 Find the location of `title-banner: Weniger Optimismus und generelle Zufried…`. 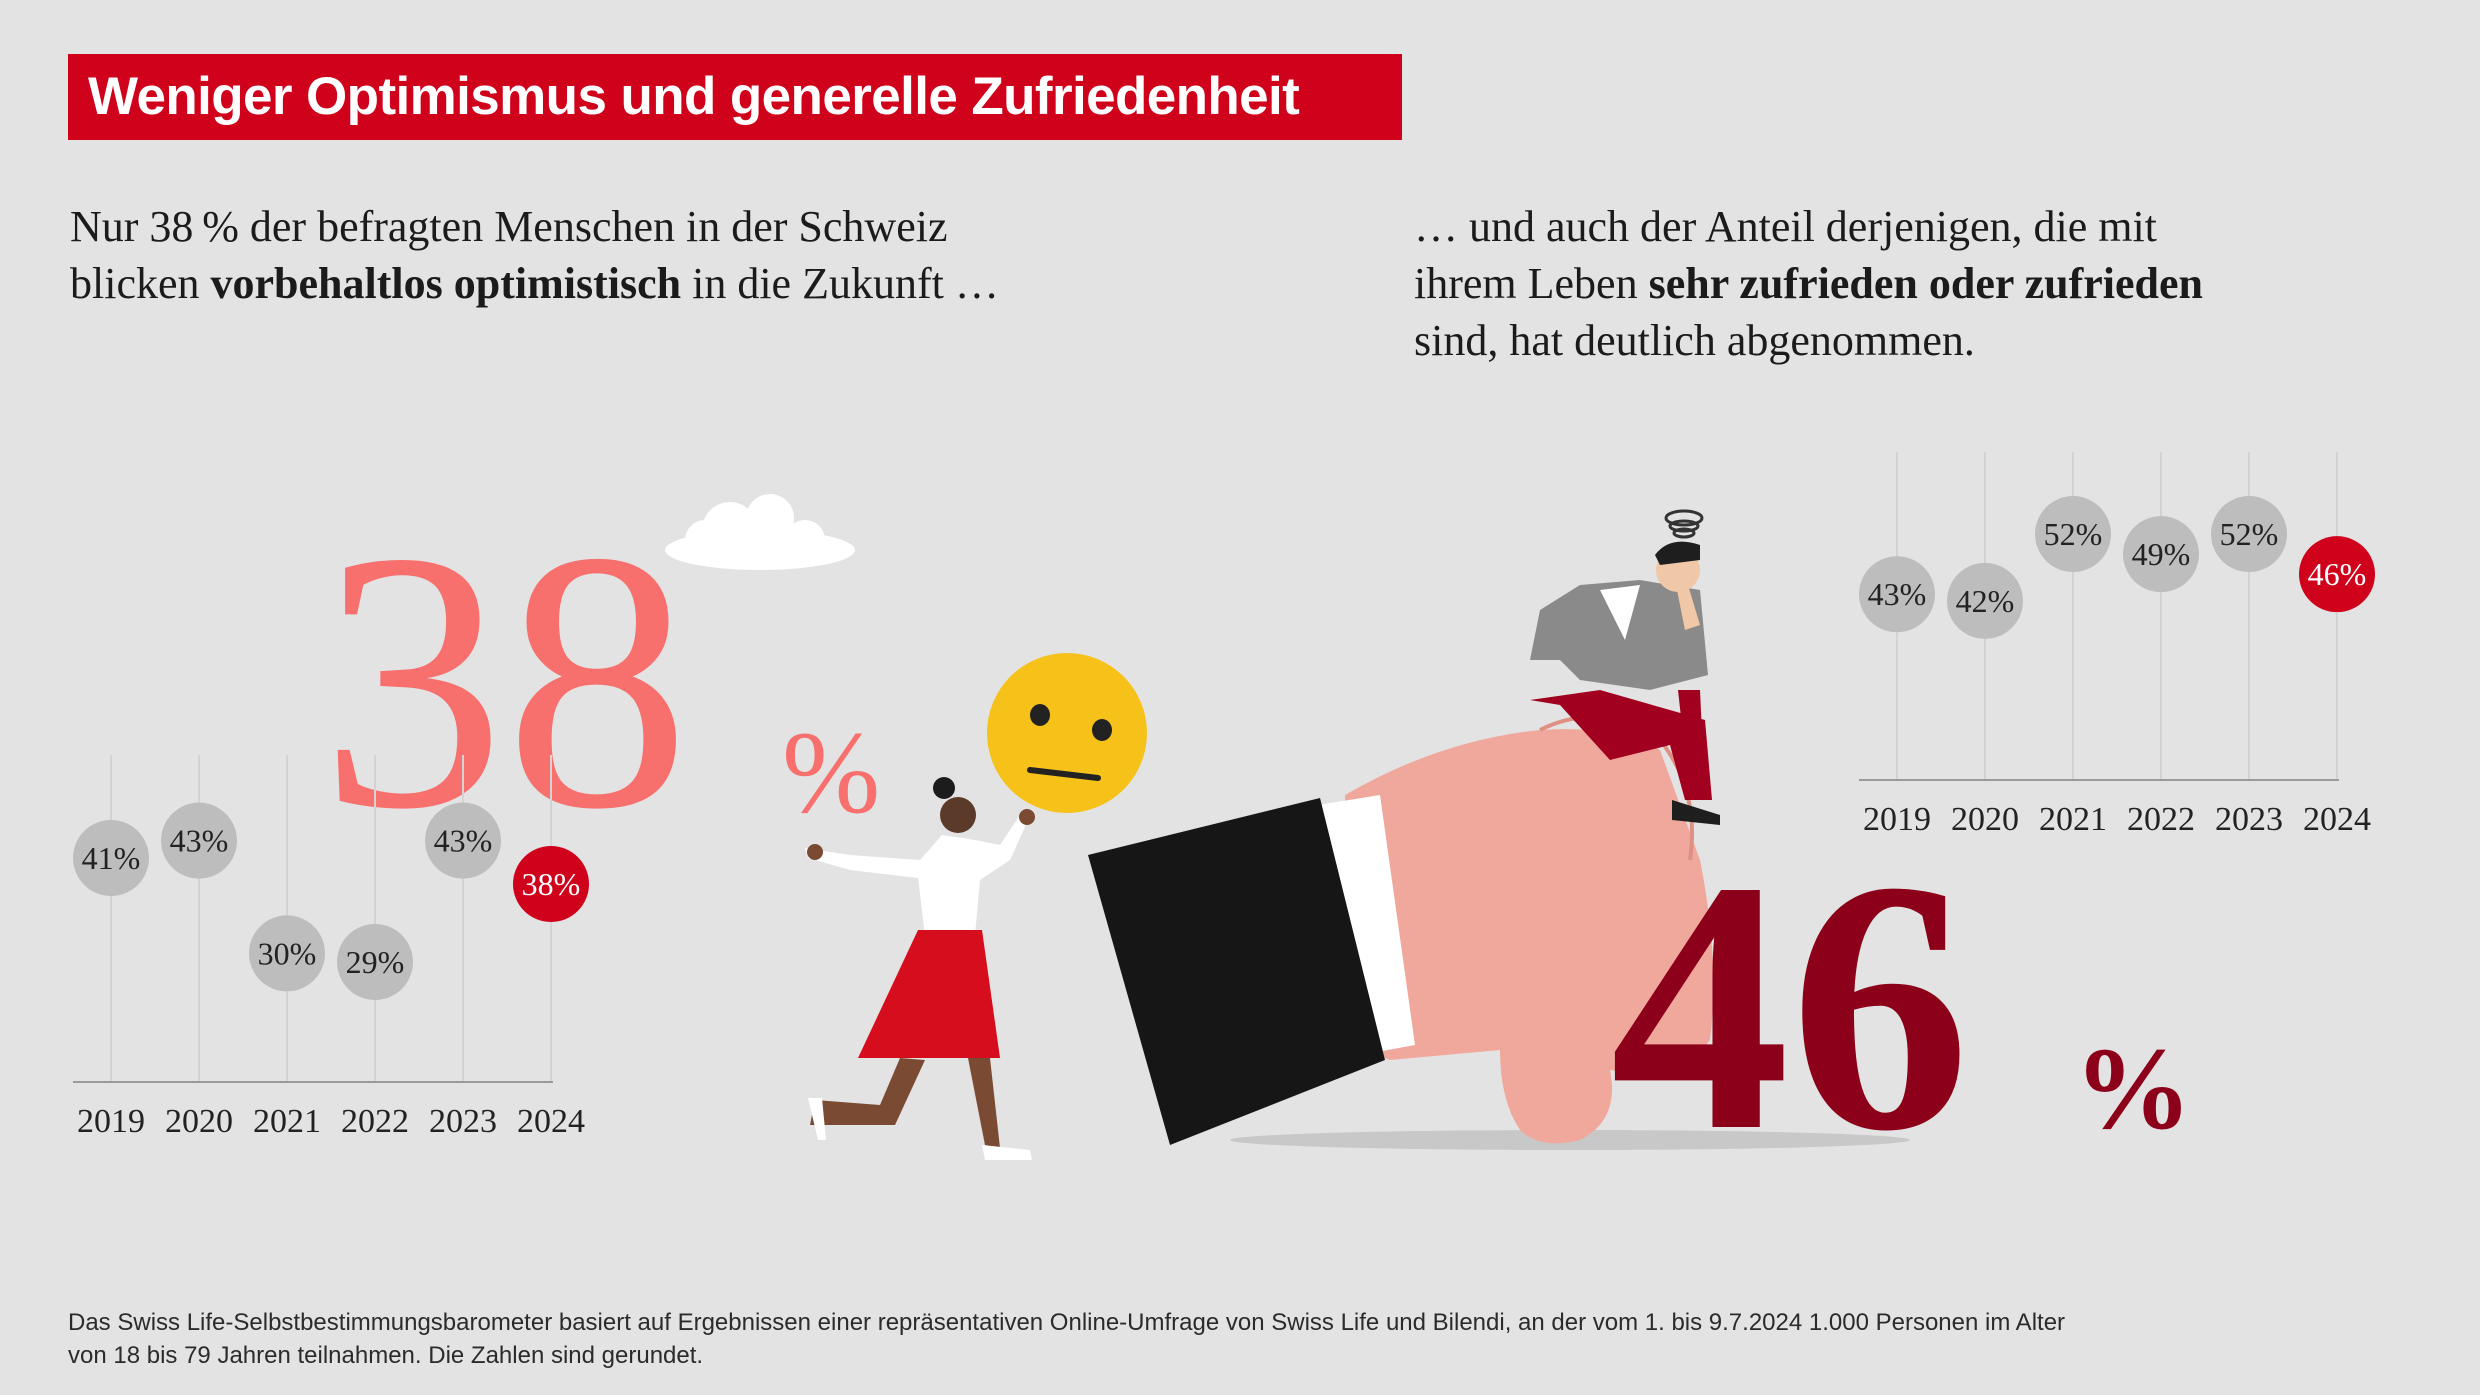

title-banner: Weniger Optimismus und generelle Zufried… is located at coordinates (735, 97).